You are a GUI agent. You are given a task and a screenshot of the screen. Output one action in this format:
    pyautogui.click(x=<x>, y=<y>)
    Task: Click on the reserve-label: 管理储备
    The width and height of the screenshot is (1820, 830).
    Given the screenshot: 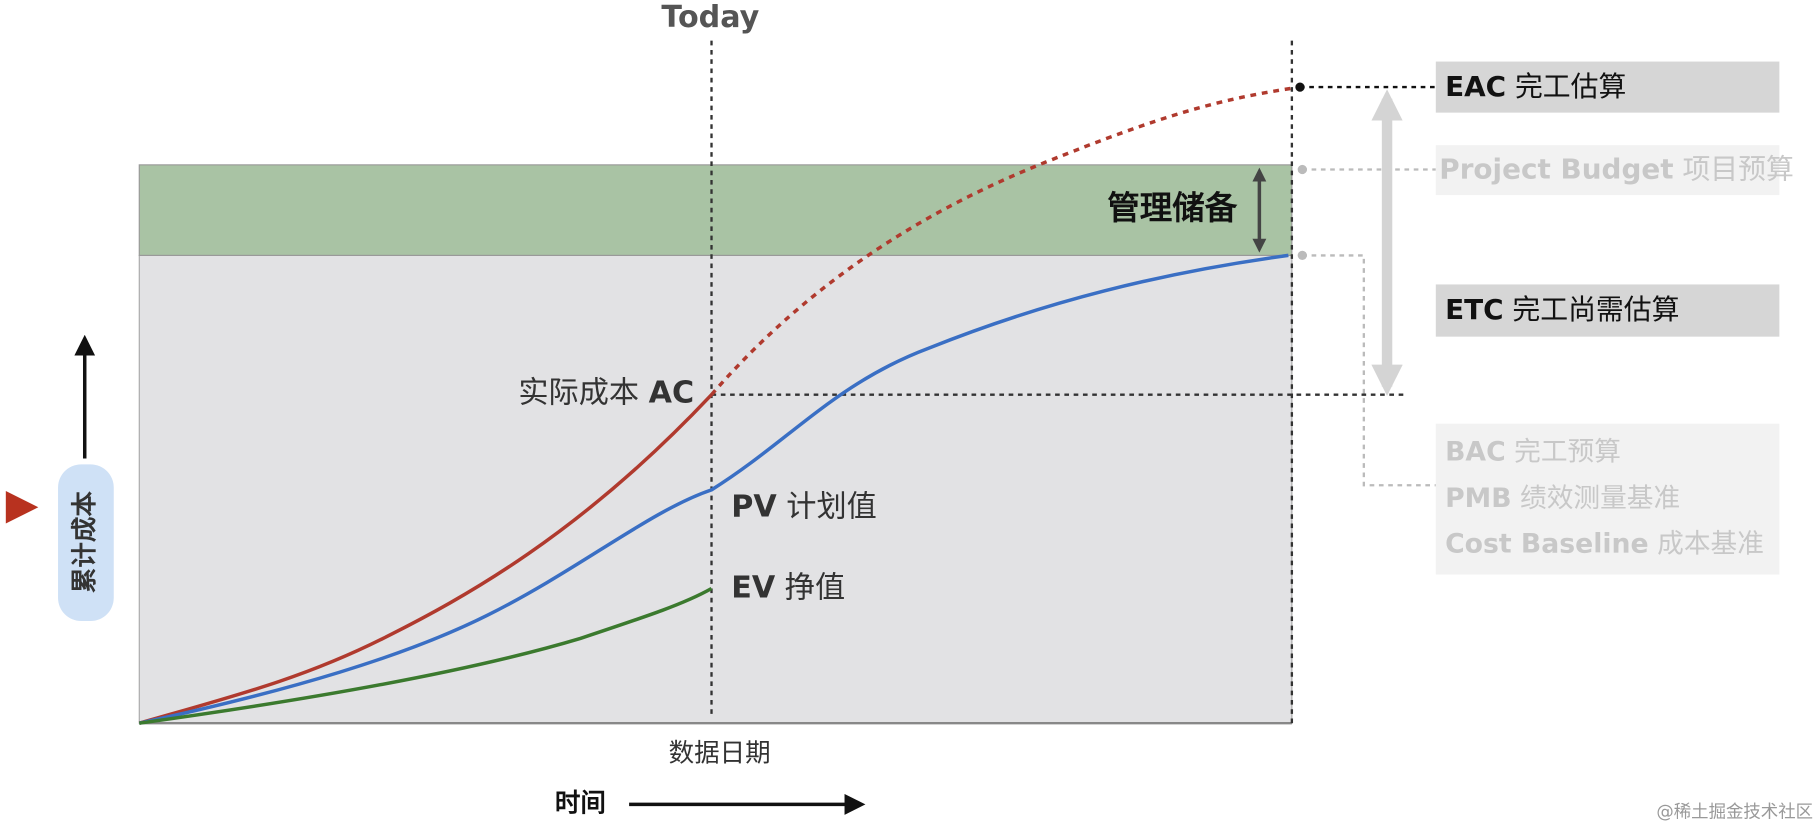 What is the action you would take?
    pyautogui.click(x=1172, y=208)
    